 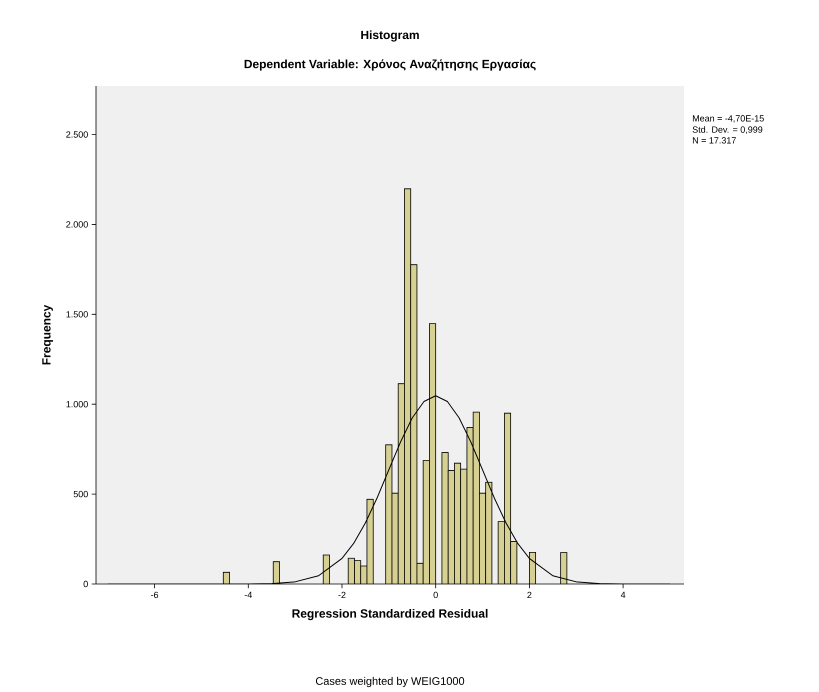 I want to click on y-tick-label: 2.500, so click(x=77, y=134).